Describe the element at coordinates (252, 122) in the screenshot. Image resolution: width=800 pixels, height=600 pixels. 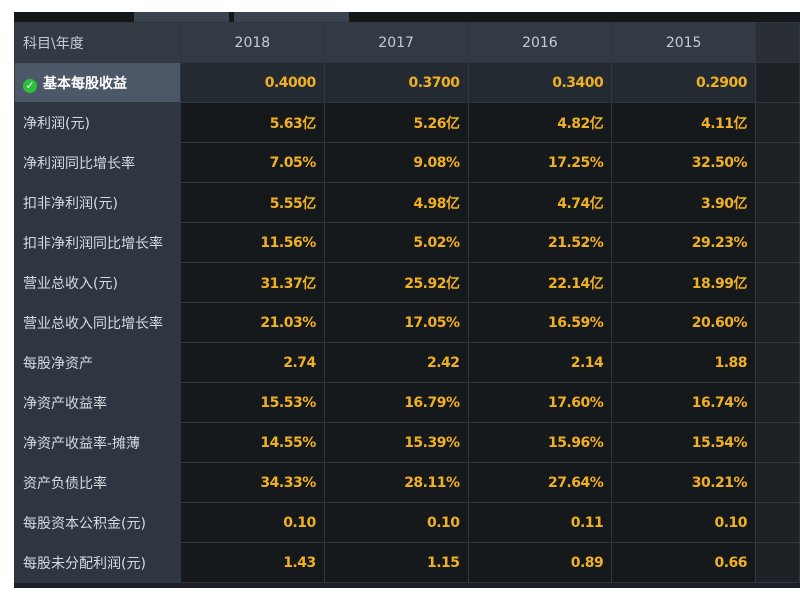
I see `value-cell: 5.63亿` at that location.